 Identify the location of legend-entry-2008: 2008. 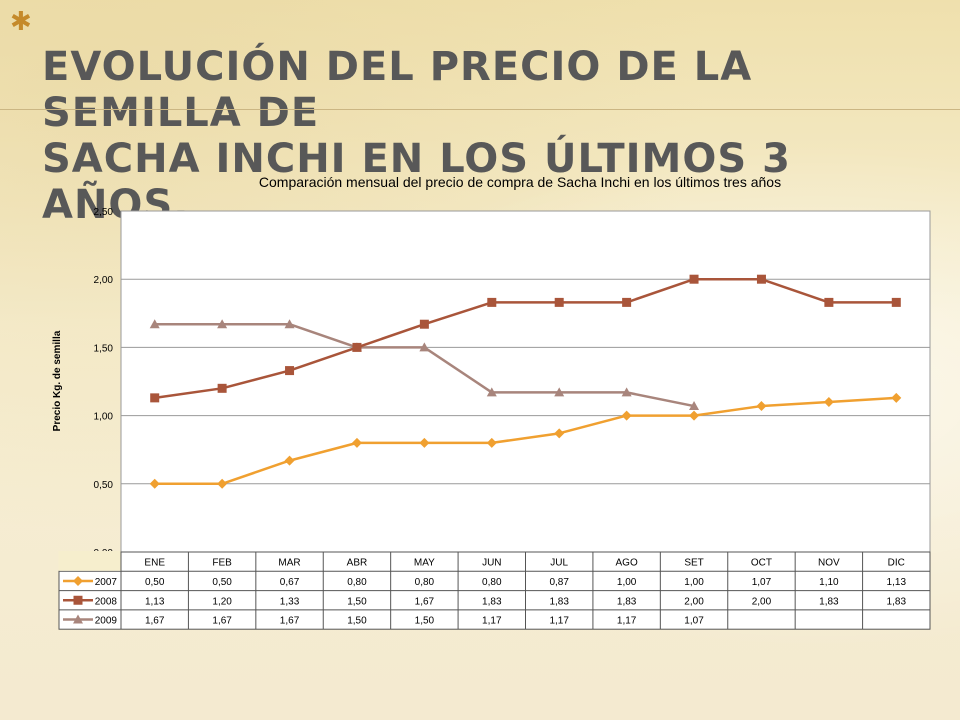
(90, 601).